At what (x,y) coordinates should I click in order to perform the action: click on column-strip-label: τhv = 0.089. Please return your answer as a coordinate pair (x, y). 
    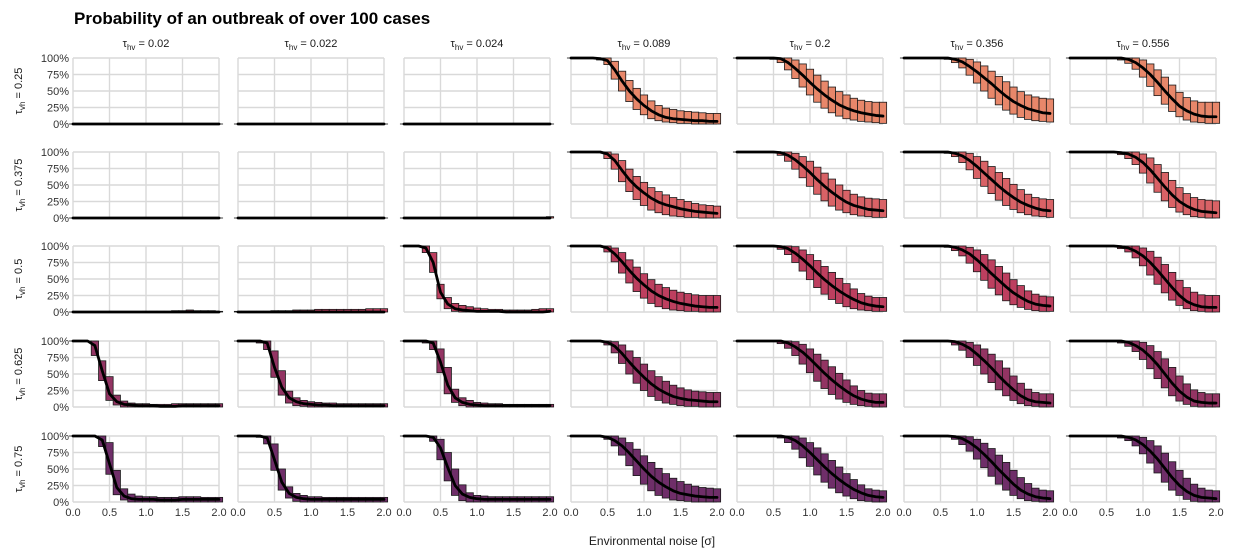
    Looking at the image, I should click on (644, 45).